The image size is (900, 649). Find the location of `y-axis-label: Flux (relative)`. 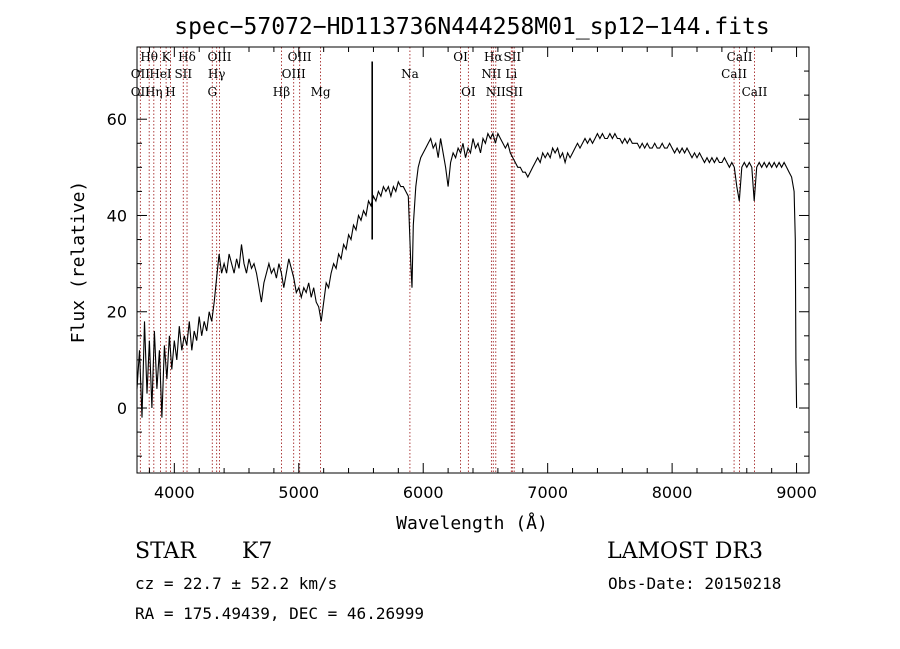

y-axis-label: Flux (relative) is located at coordinates (78, 262).